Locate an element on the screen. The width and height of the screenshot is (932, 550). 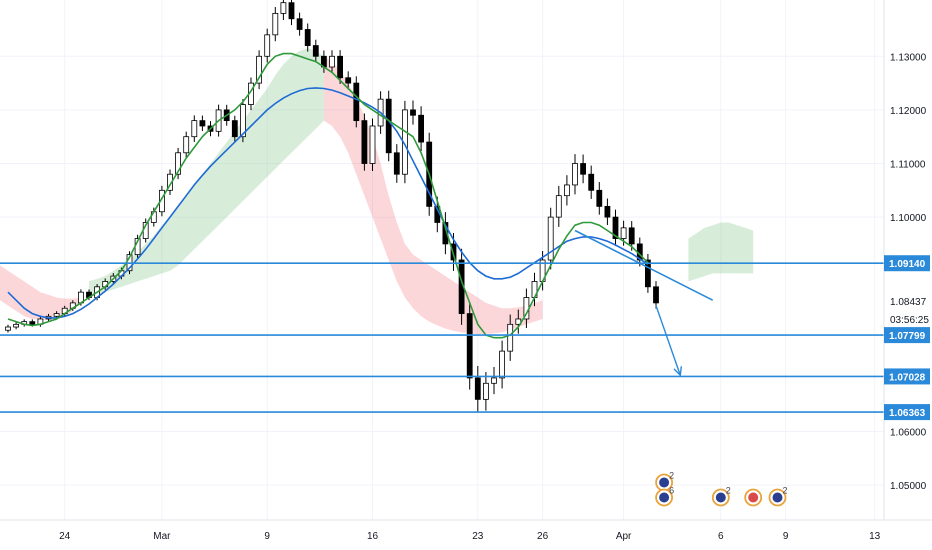
trendline is located at coordinates (644, 265).